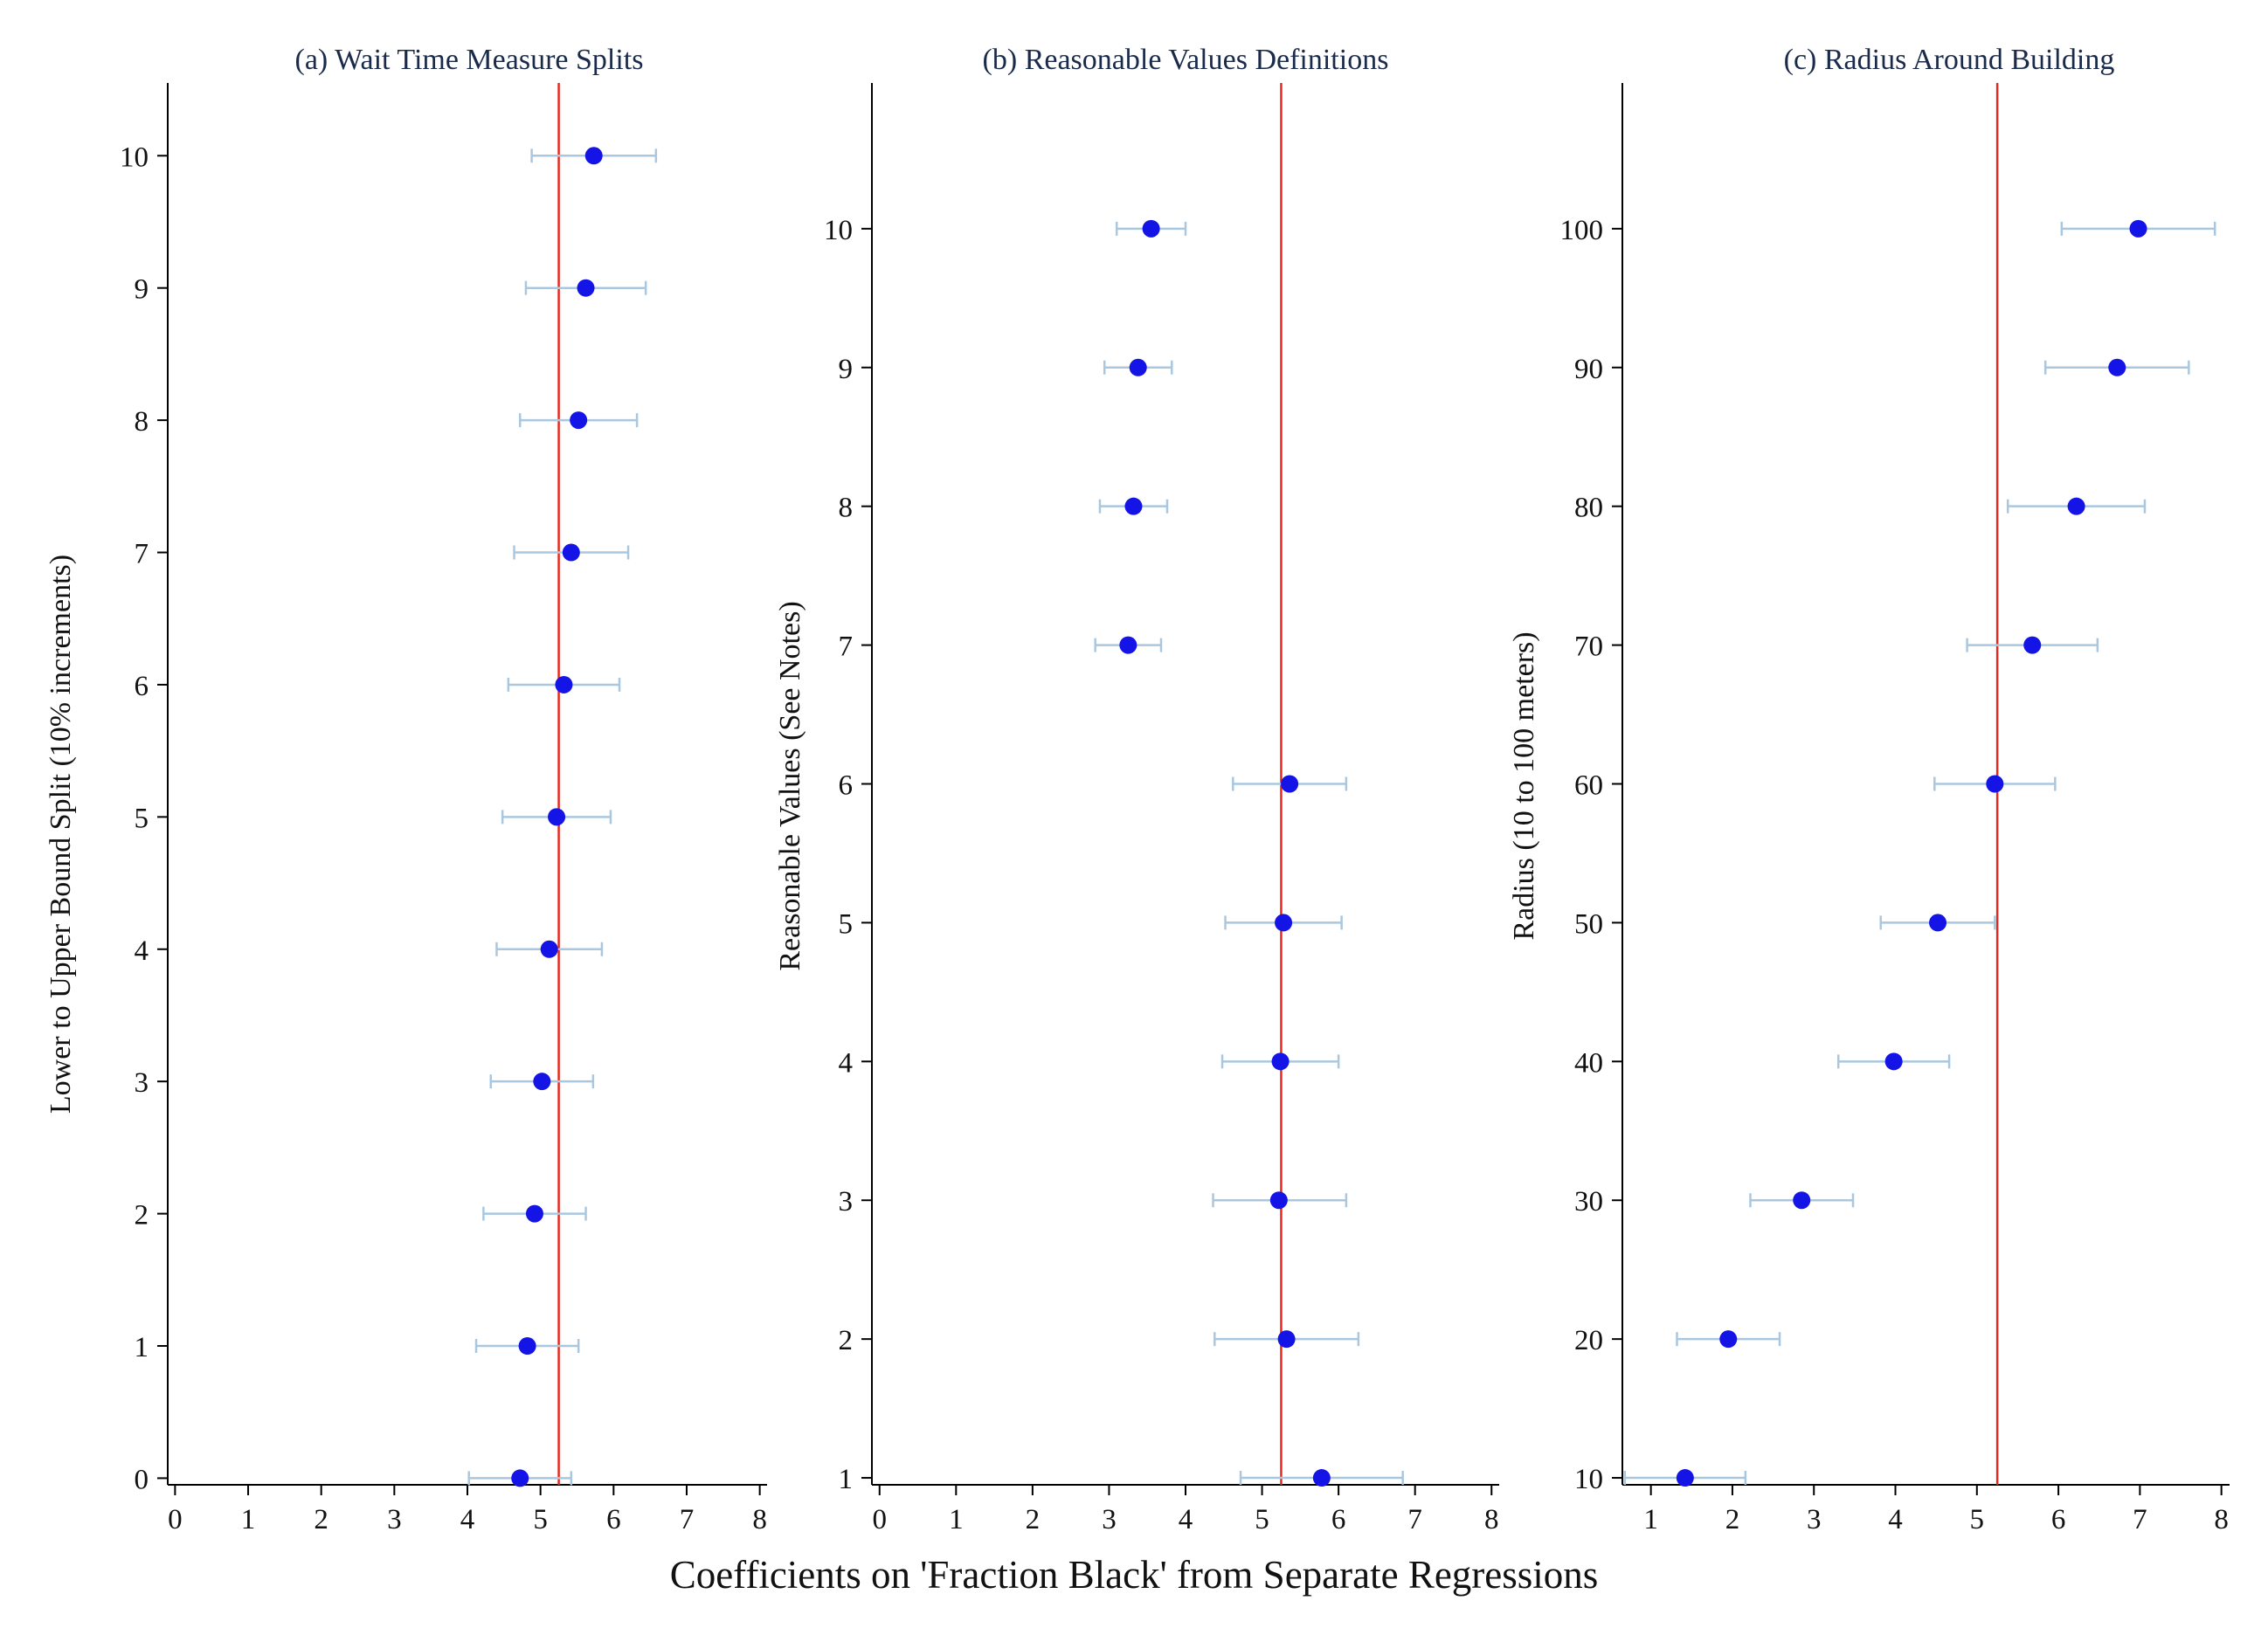 The height and width of the screenshot is (1649, 2268). I want to click on panel-b-x-tick-label: 4, so click(1186, 1519).